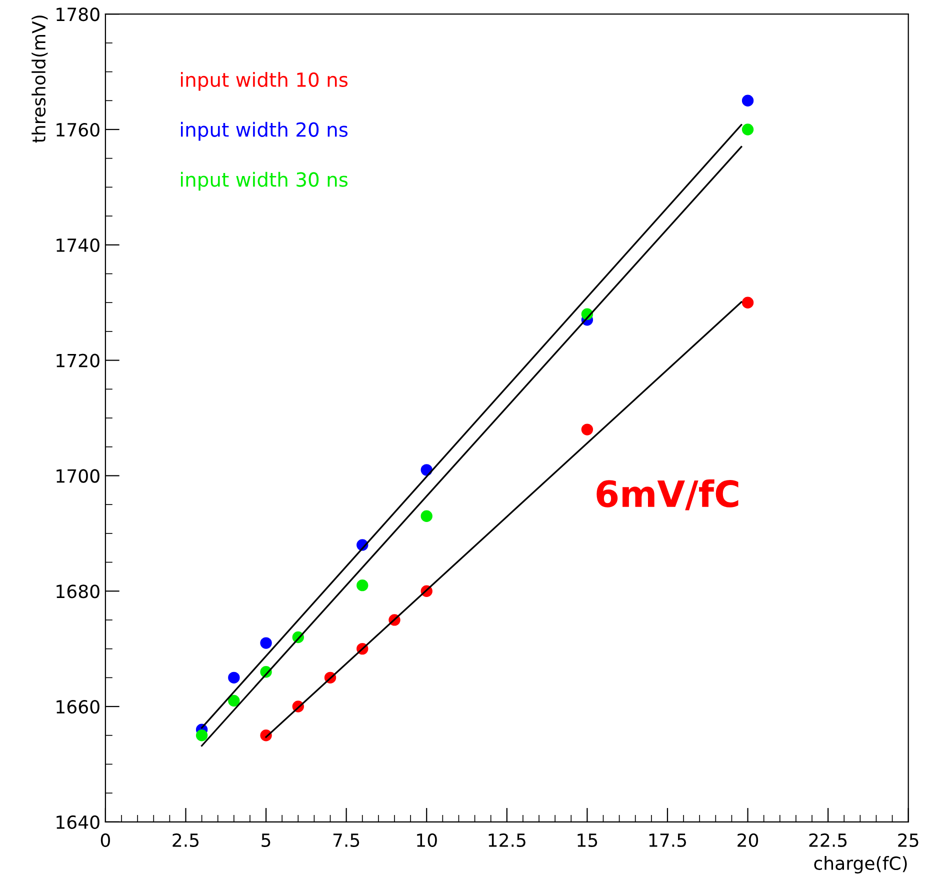  I want to click on y-tick-label: 1660, so click(78, 707).